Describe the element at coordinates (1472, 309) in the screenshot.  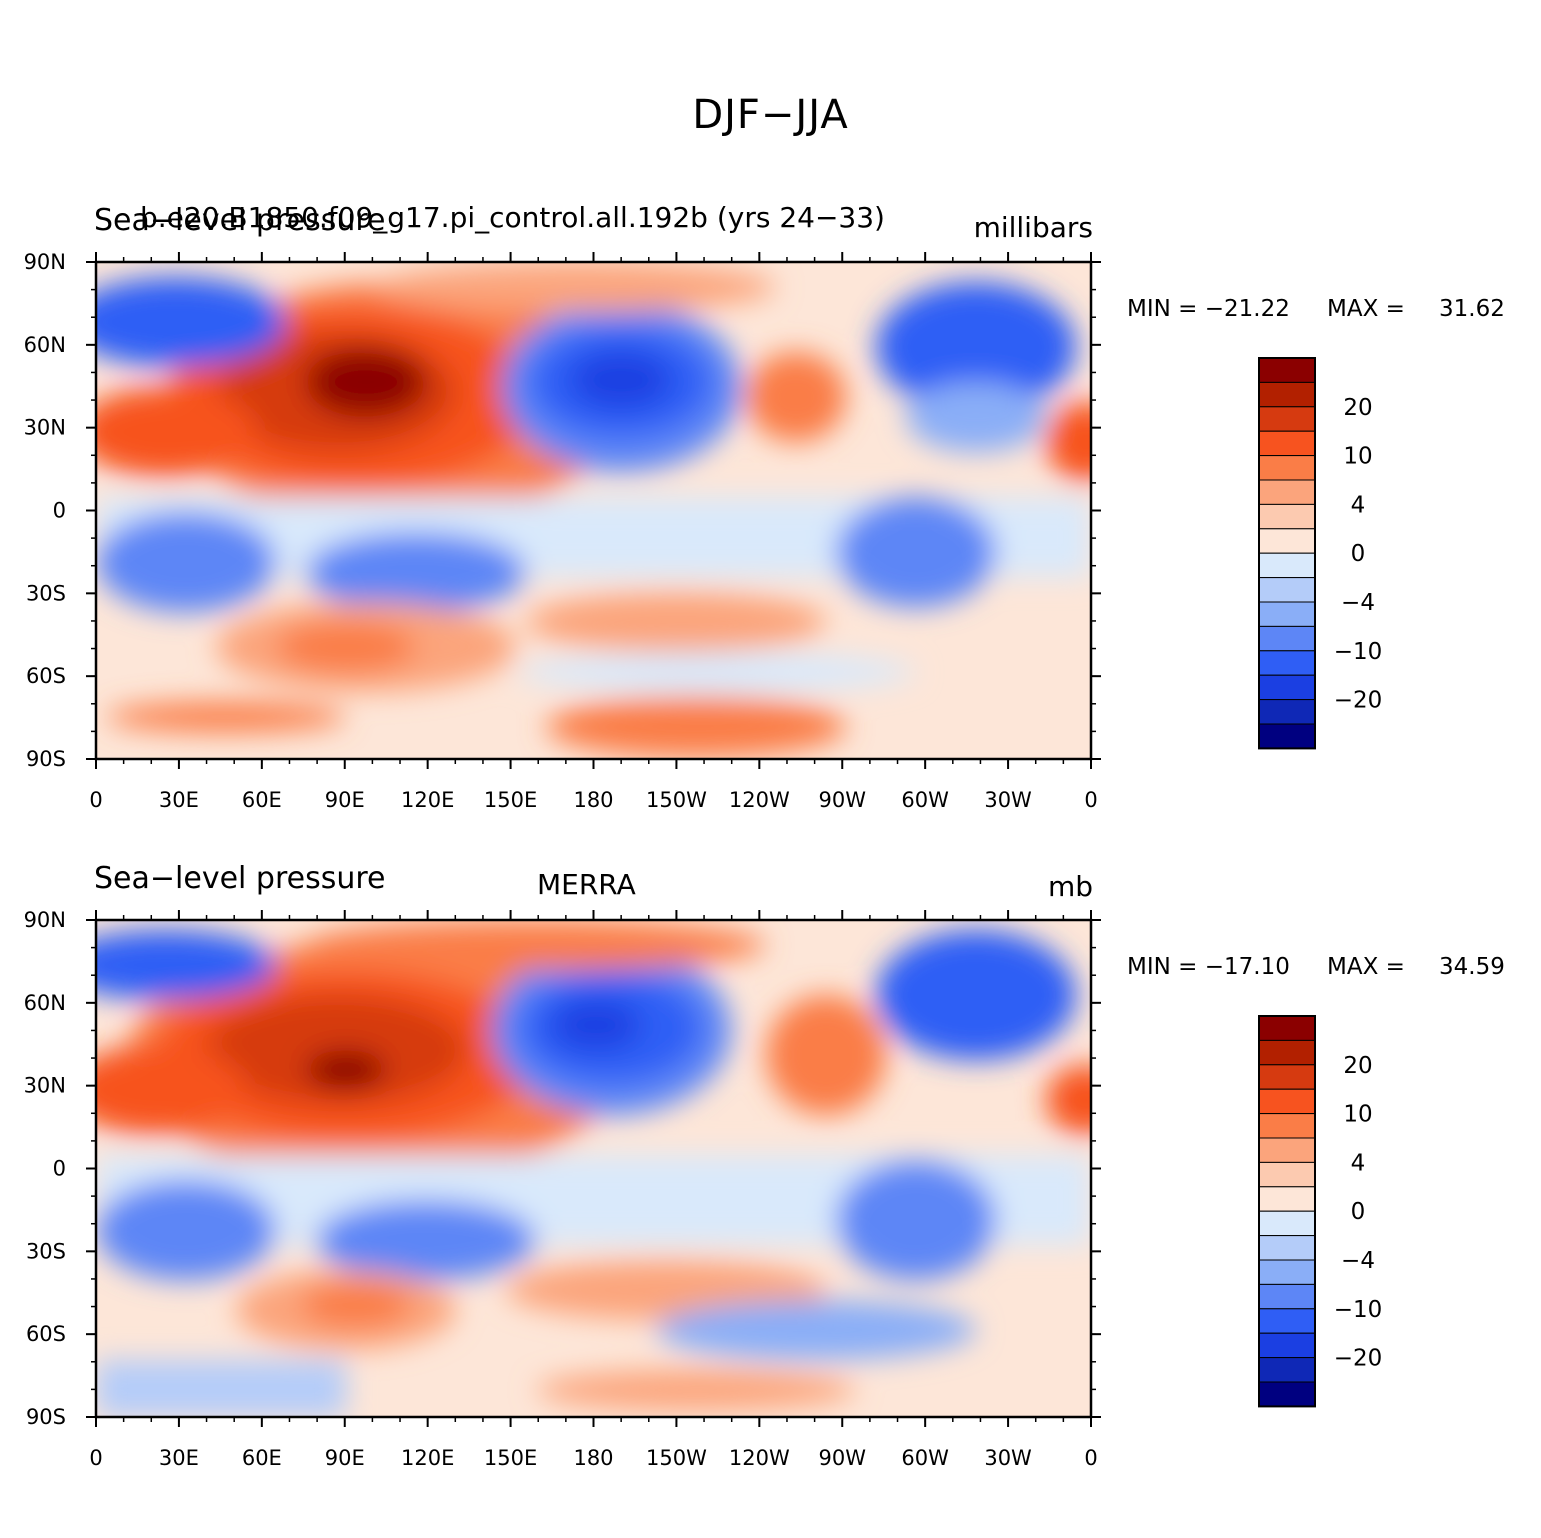
I see `panel-1-max-value: 31.62` at that location.